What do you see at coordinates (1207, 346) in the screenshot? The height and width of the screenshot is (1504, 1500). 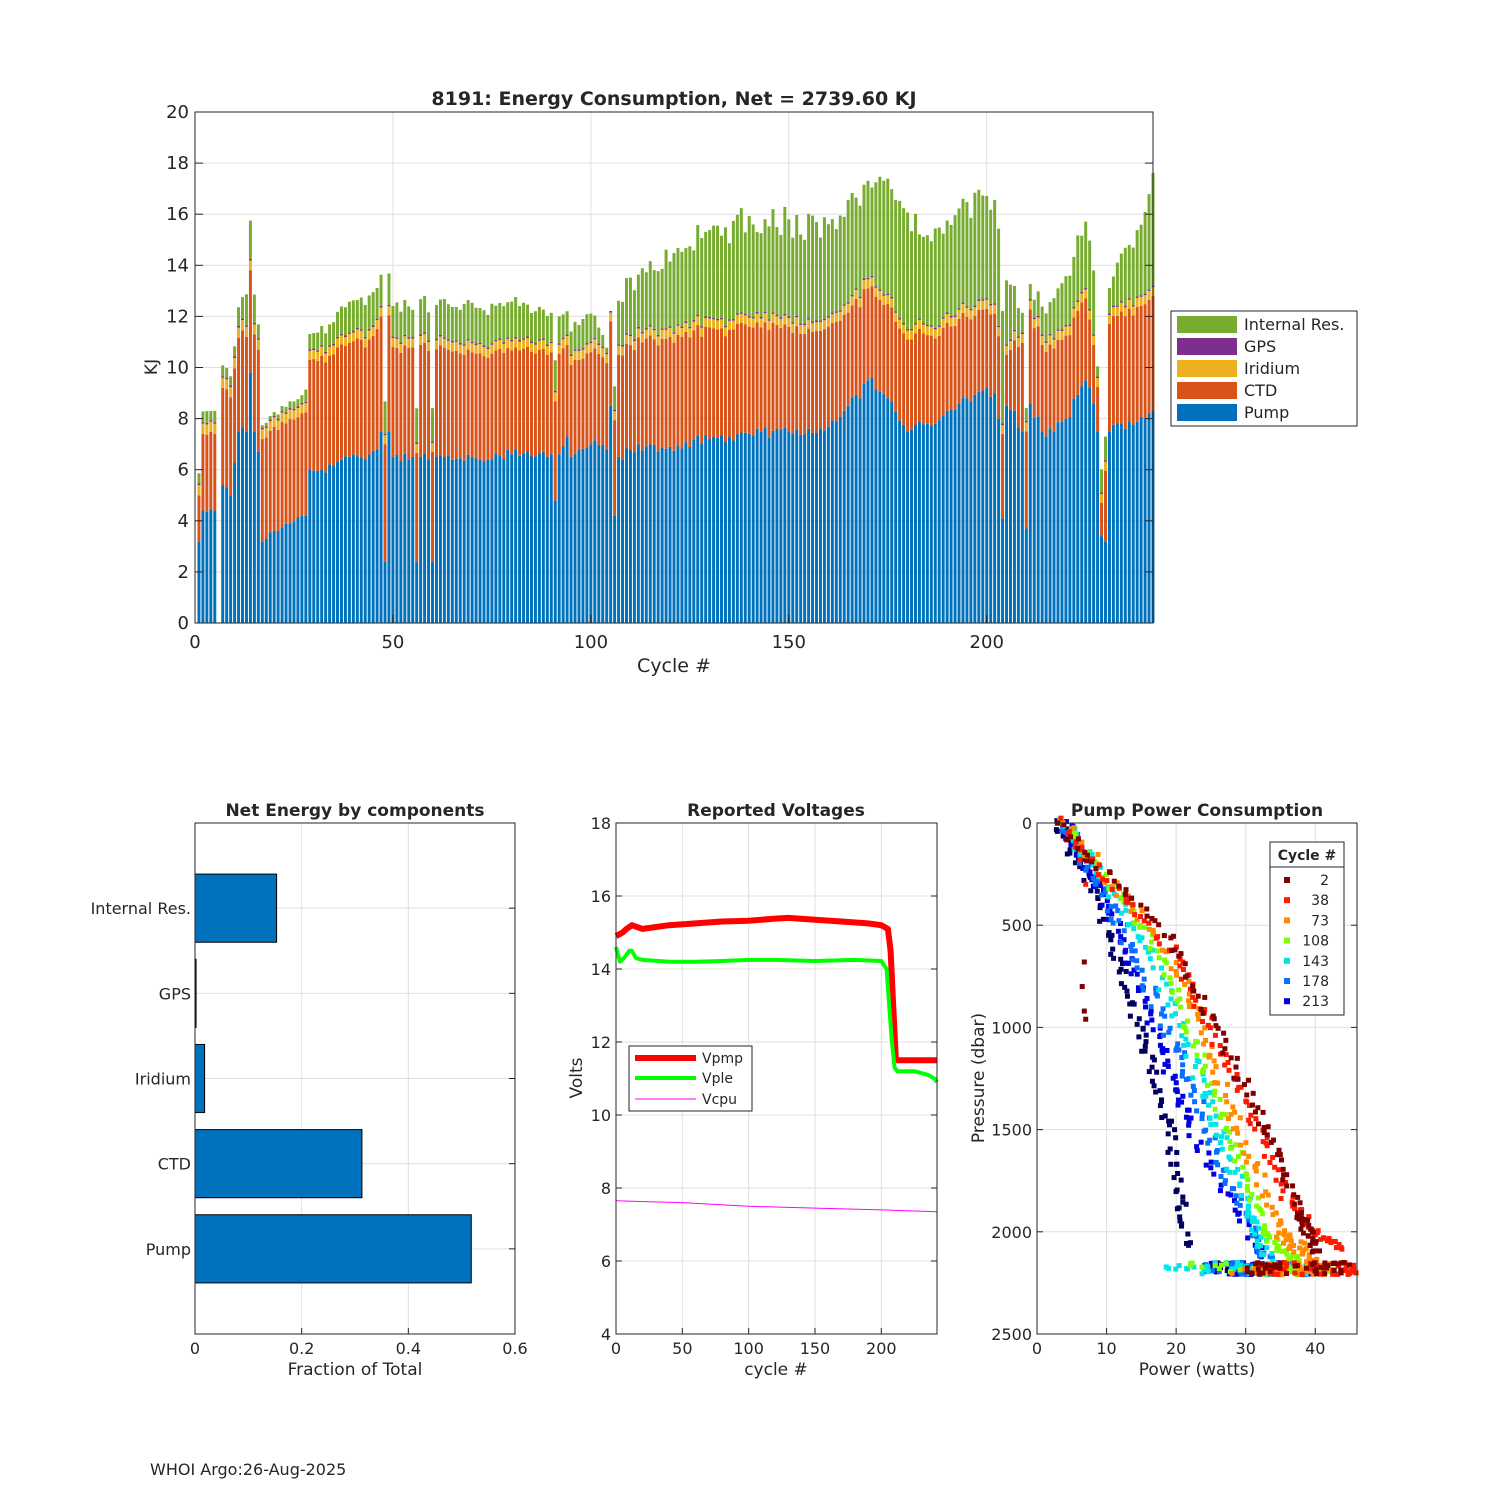 I see `legend-swatch-gps` at bounding box center [1207, 346].